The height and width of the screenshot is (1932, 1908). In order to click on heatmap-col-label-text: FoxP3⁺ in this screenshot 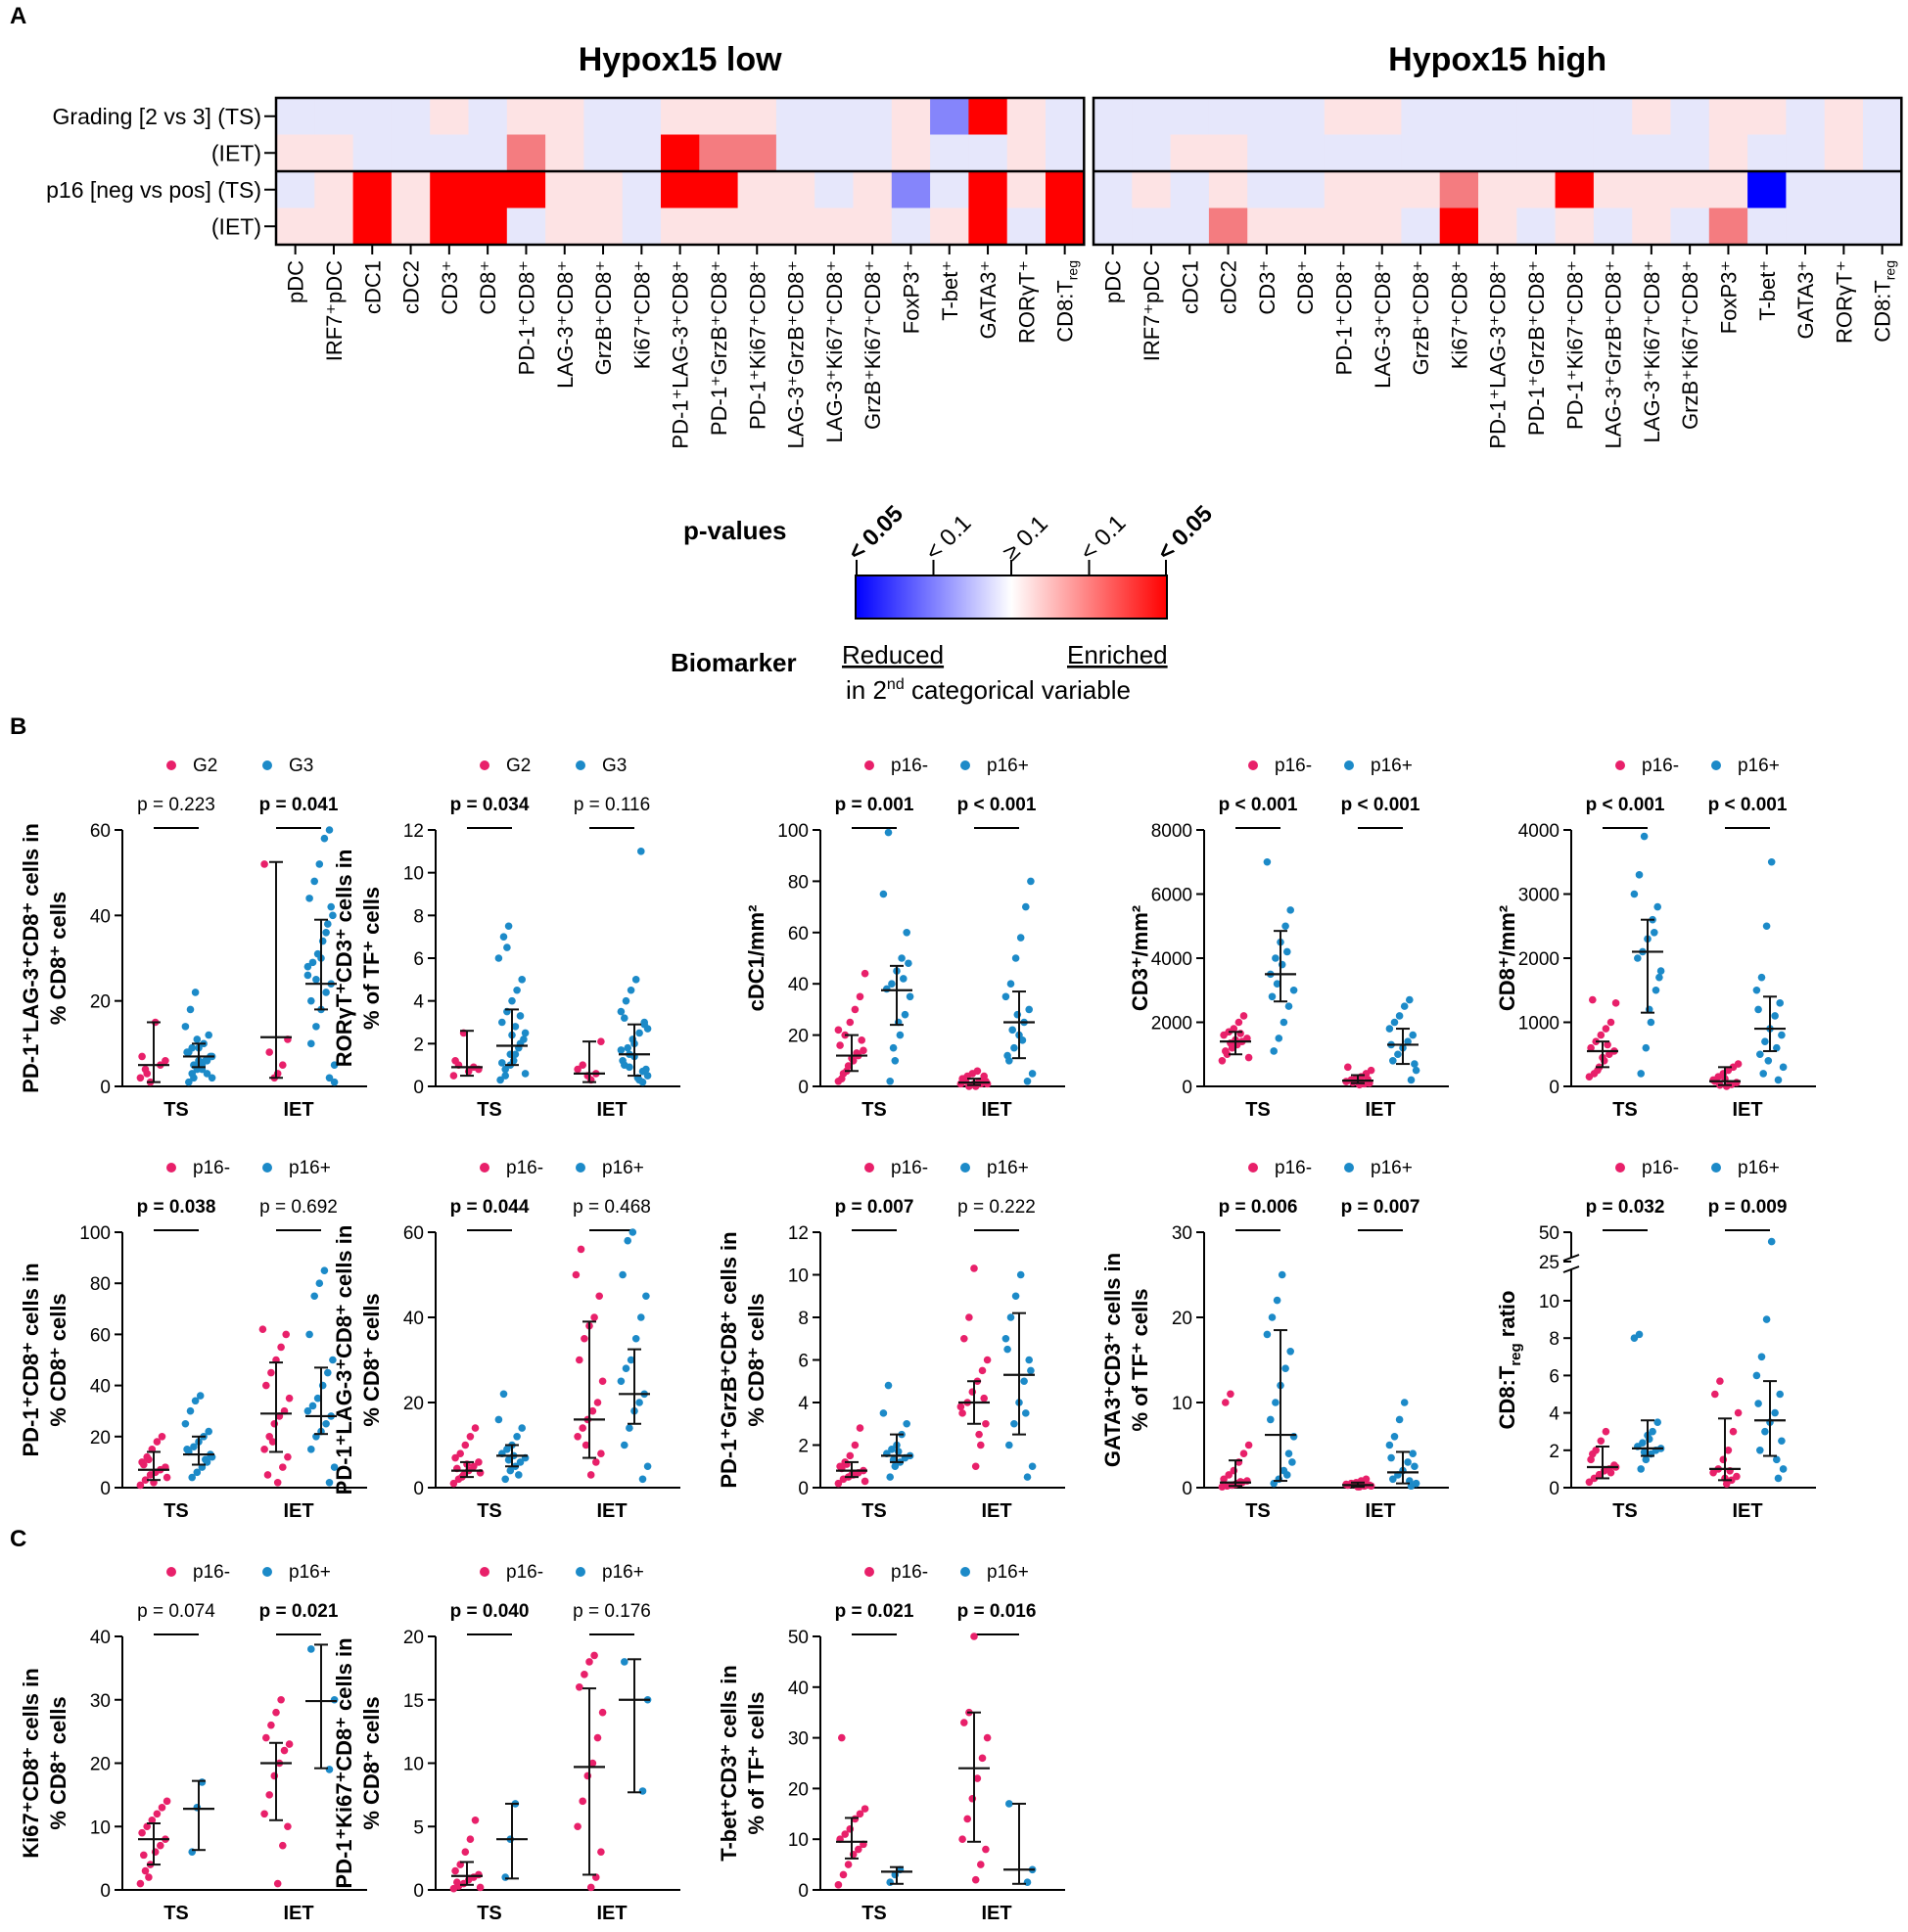, I will do `click(911, 297)`.